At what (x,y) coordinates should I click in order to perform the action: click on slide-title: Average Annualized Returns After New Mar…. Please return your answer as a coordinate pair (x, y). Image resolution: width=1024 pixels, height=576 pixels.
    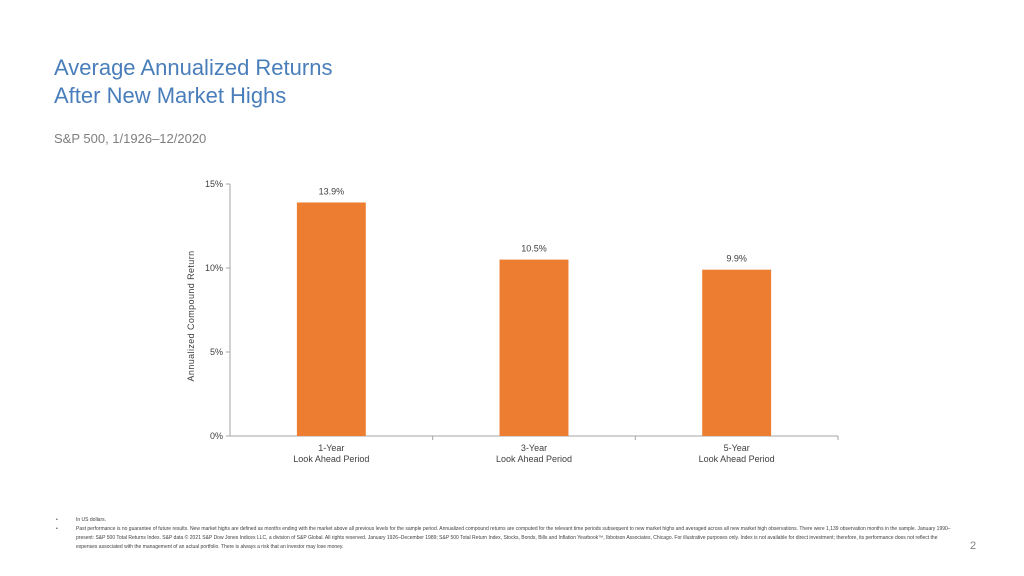
    Looking at the image, I should click on (193, 82).